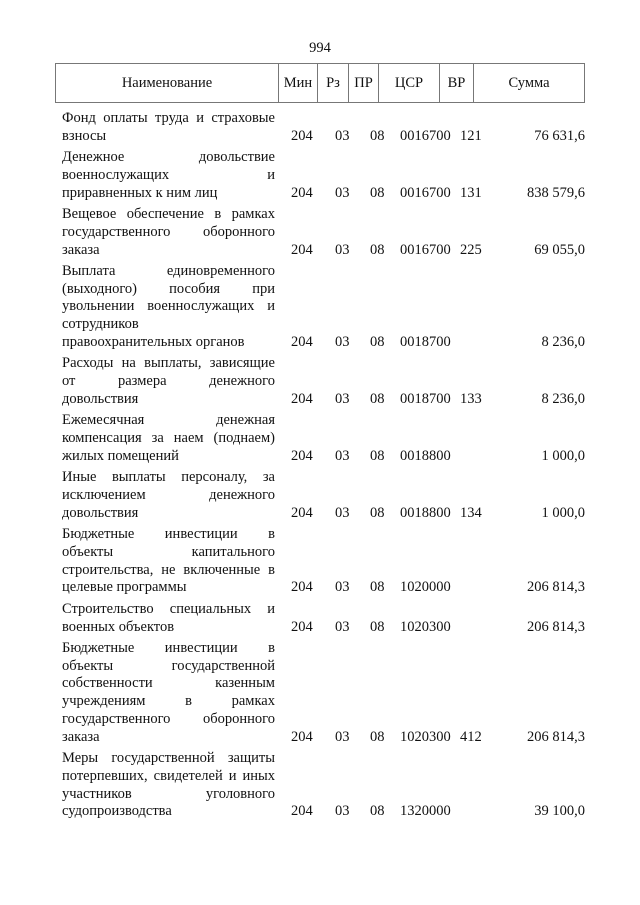 The width and height of the screenshot is (640, 905). I want to click on word: в, so click(271, 569).